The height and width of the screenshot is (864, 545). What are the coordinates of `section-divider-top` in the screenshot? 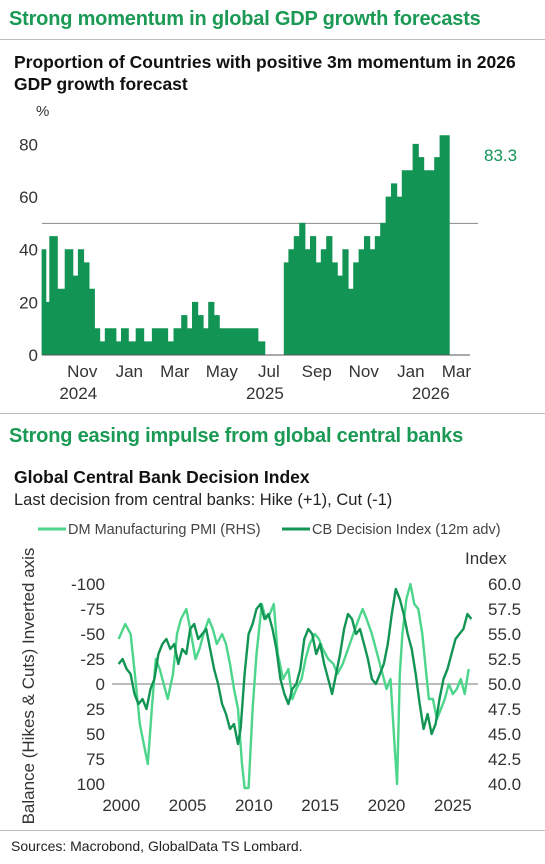 It's located at (272, 39).